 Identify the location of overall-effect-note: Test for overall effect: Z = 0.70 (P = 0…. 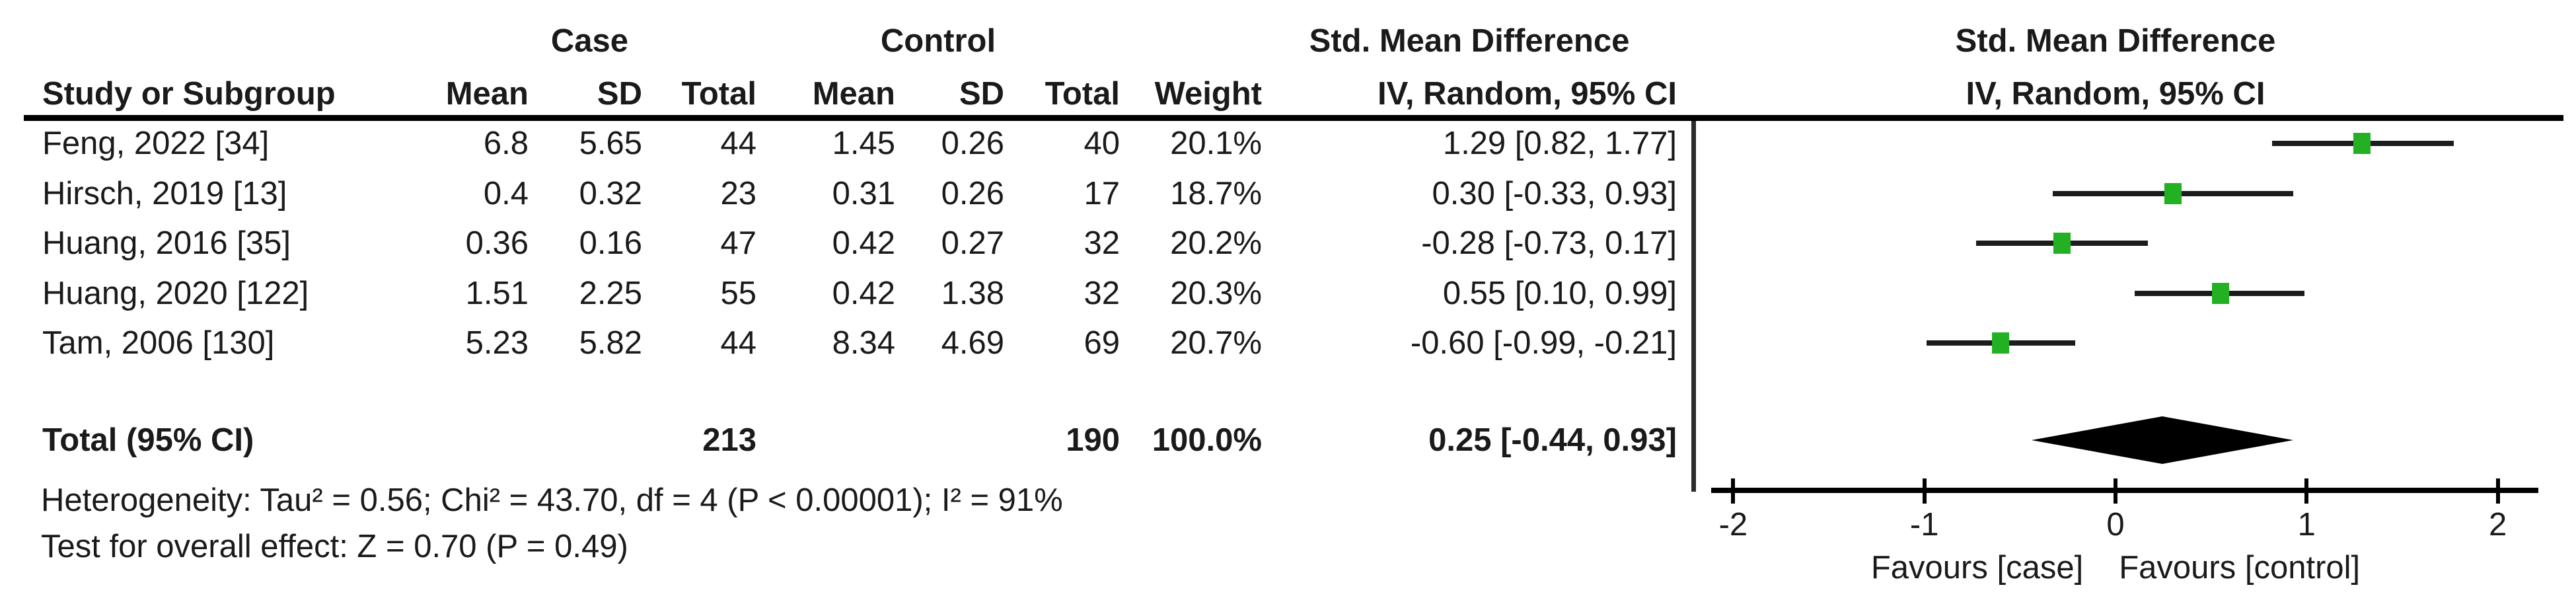
(334, 546).